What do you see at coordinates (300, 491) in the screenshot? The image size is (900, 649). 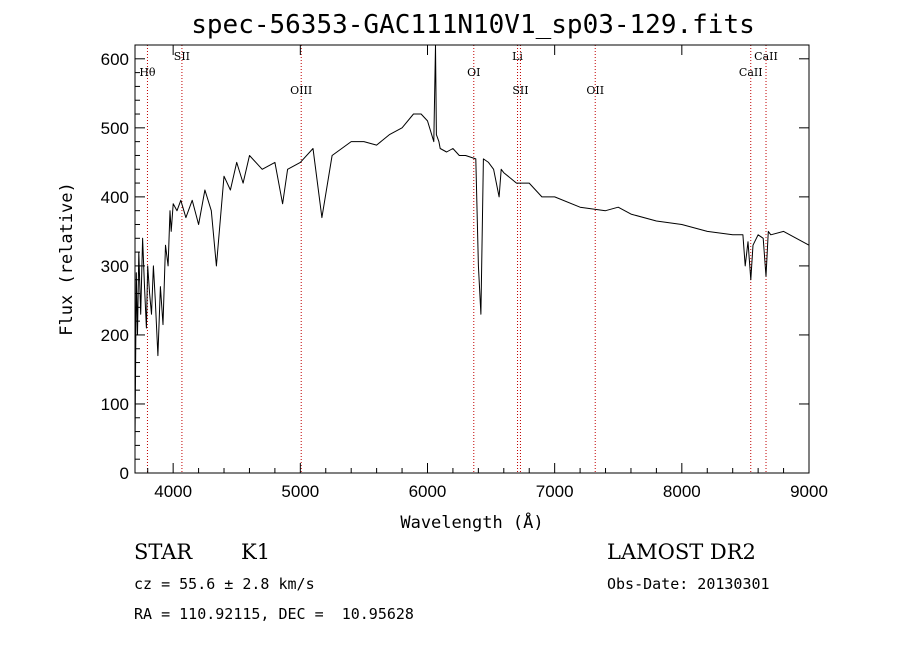 I see `x-tick-label: 5000` at bounding box center [300, 491].